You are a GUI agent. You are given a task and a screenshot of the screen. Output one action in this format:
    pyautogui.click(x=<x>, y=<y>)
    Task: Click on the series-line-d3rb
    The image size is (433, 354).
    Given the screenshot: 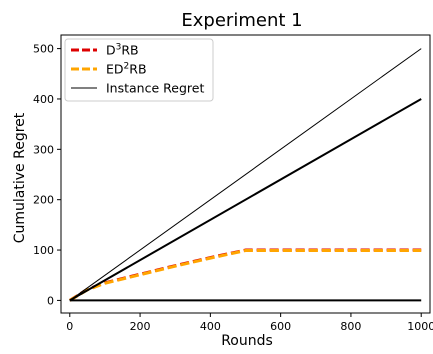 What is the action you would take?
    pyautogui.click(x=245, y=275)
    